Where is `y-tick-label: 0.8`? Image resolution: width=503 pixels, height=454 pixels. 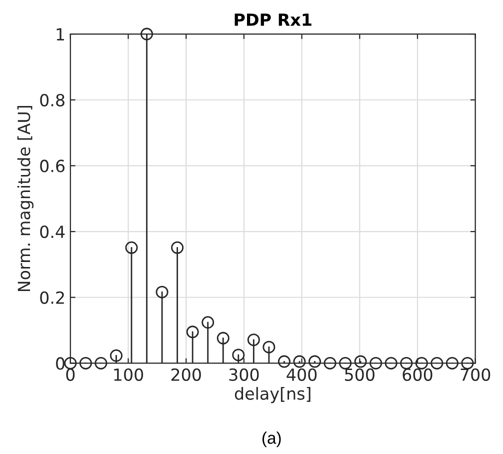 y-tick-label: 0.8 is located at coordinates (52, 100).